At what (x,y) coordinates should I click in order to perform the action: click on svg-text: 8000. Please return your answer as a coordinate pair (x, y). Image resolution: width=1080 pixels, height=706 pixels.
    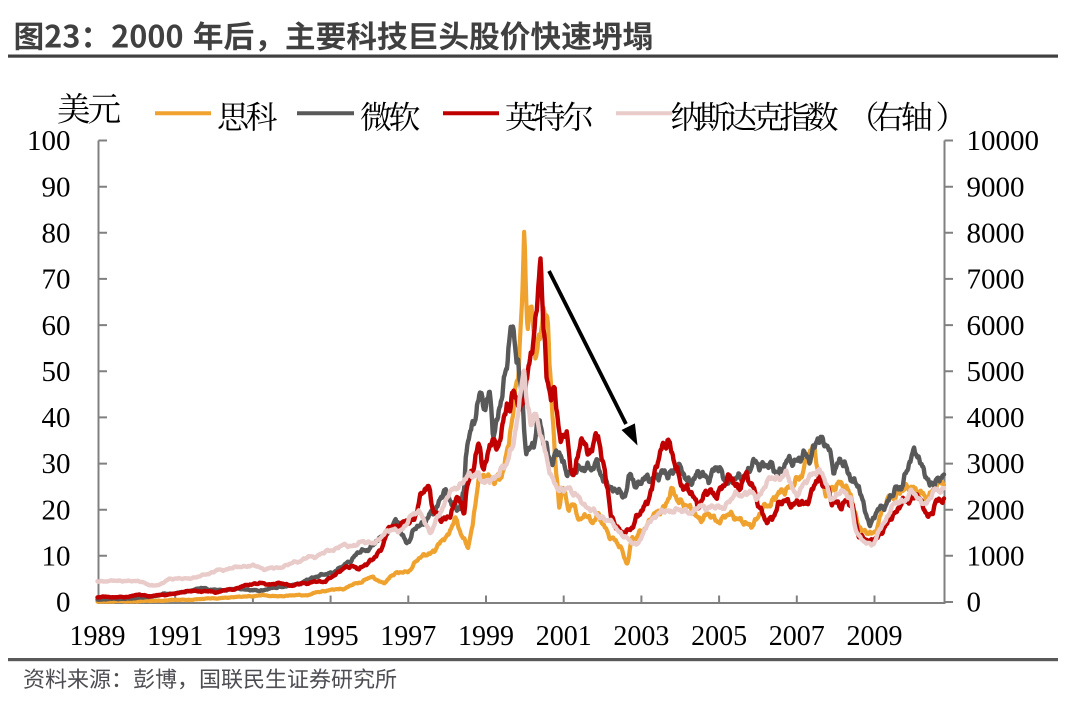
    Looking at the image, I should click on (996, 234).